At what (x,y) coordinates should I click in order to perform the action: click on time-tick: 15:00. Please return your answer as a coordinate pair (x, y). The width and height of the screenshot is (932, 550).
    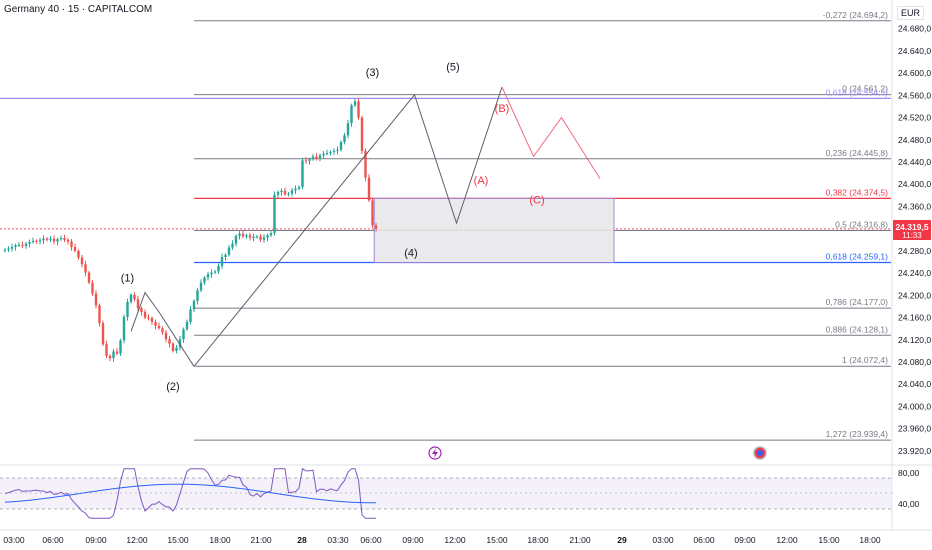
    Looking at the image, I should click on (829, 540).